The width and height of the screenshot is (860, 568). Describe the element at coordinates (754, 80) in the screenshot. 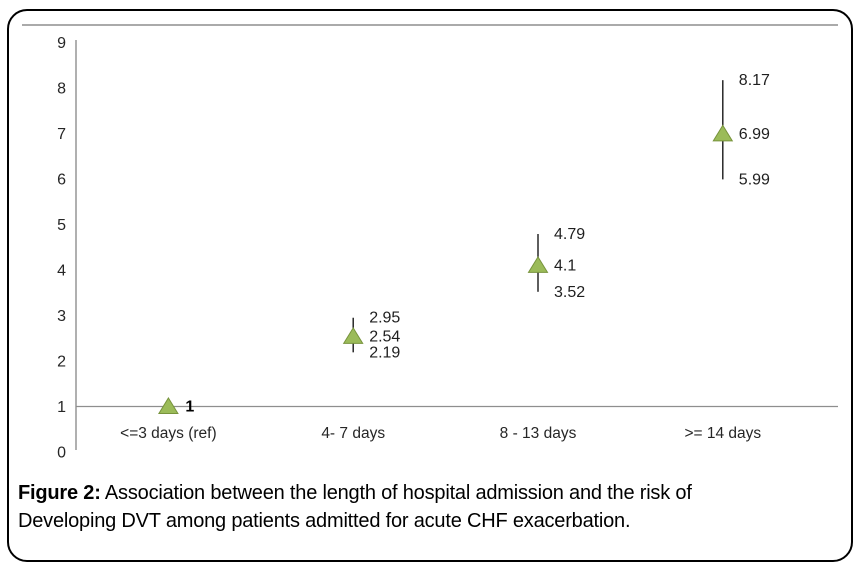

I see `data-label-upper-ci: 8.17` at that location.